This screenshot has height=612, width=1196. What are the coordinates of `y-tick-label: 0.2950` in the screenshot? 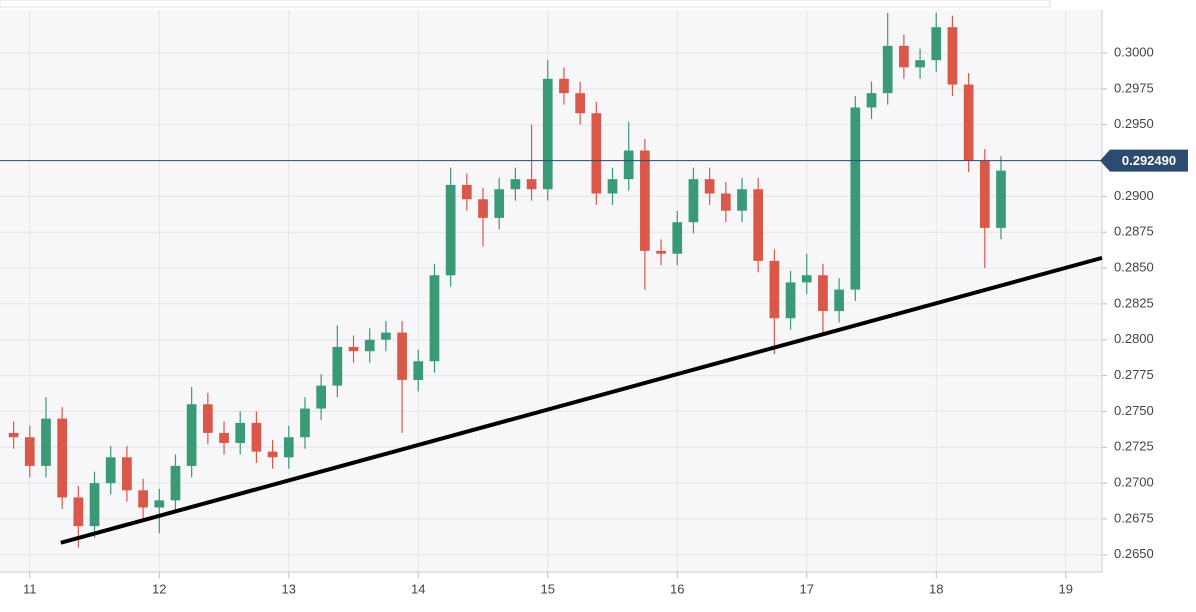 It's located at (1134, 123).